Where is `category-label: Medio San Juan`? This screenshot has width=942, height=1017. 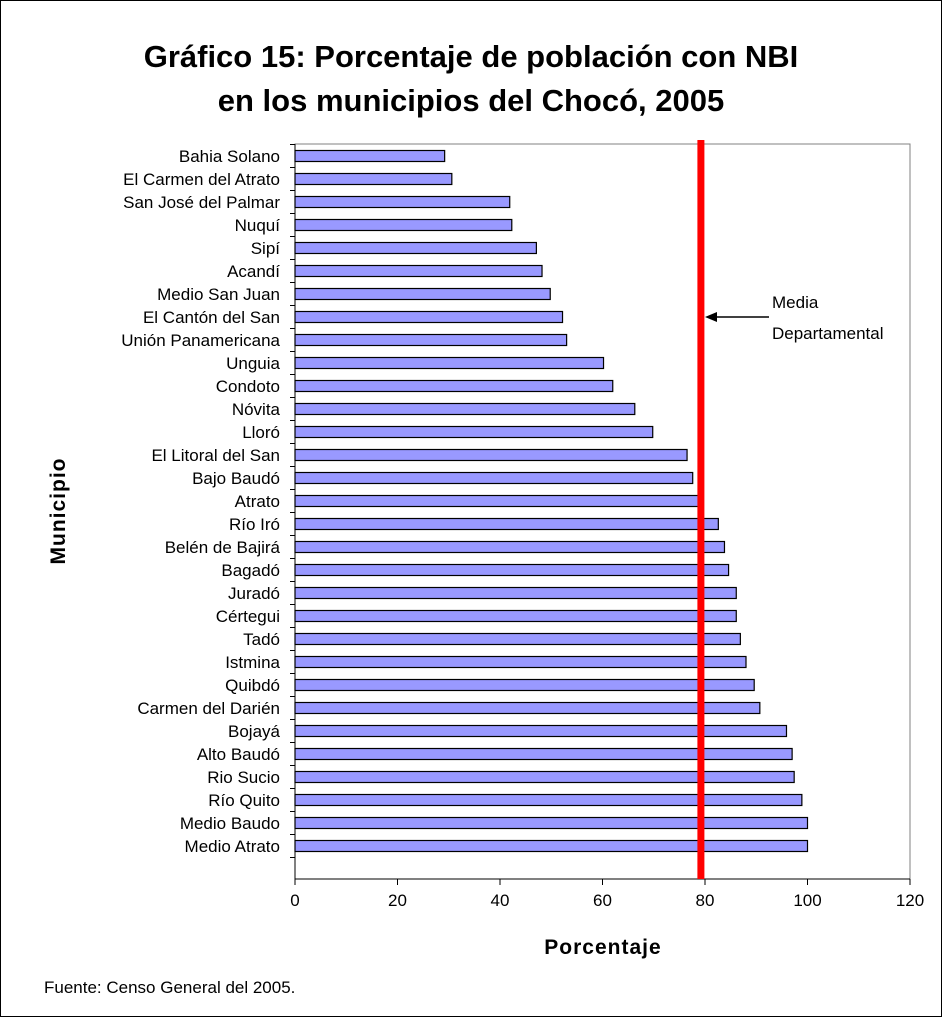 category-label: Medio San Juan is located at coordinates (218, 294).